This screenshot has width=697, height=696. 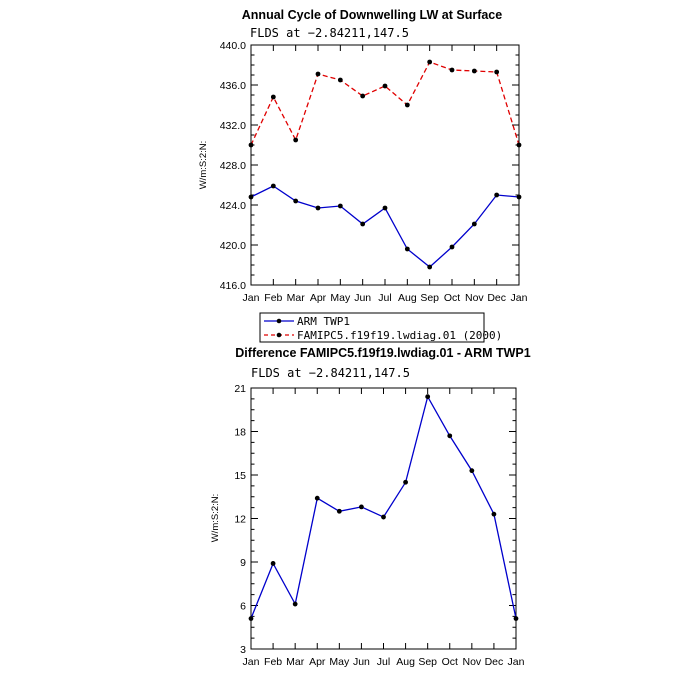 What do you see at coordinates (339, 662) in the screenshot?
I see `bottom-xtick-label: May` at bounding box center [339, 662].